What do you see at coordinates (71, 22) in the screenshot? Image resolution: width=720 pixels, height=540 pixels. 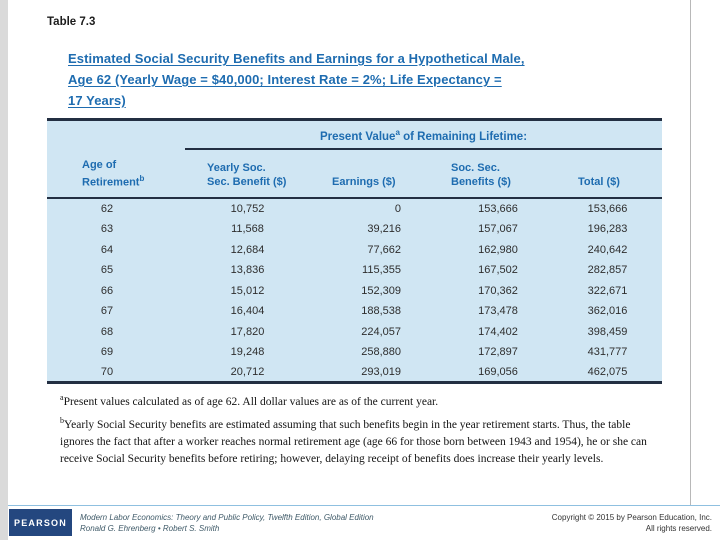 I see `table-label: Table 7.3` at bounding box center [71, 22].